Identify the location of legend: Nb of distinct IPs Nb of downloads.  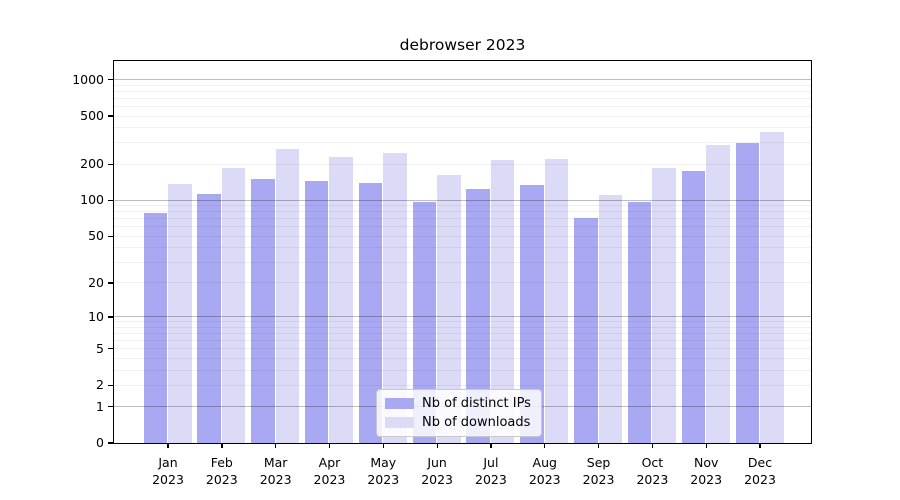
(459, 413).